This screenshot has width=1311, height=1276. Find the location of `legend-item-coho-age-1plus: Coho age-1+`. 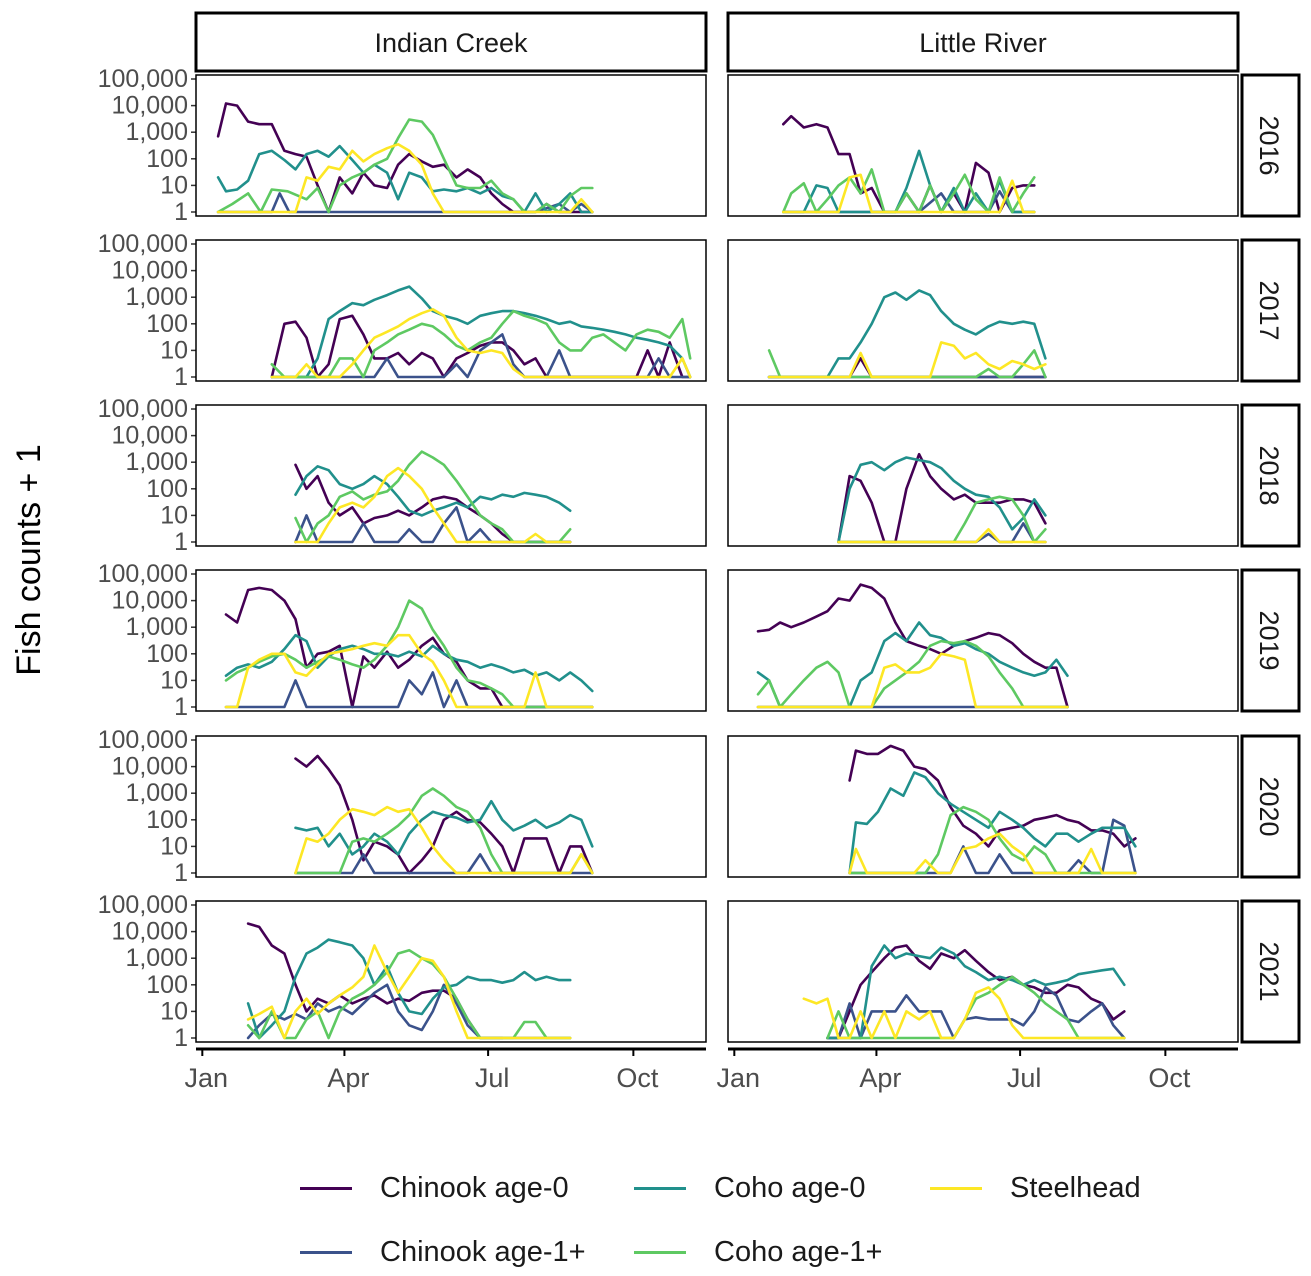

legend-item-coho-age-1plus: Coho age-1+ is located at coordinates (758, 1252).